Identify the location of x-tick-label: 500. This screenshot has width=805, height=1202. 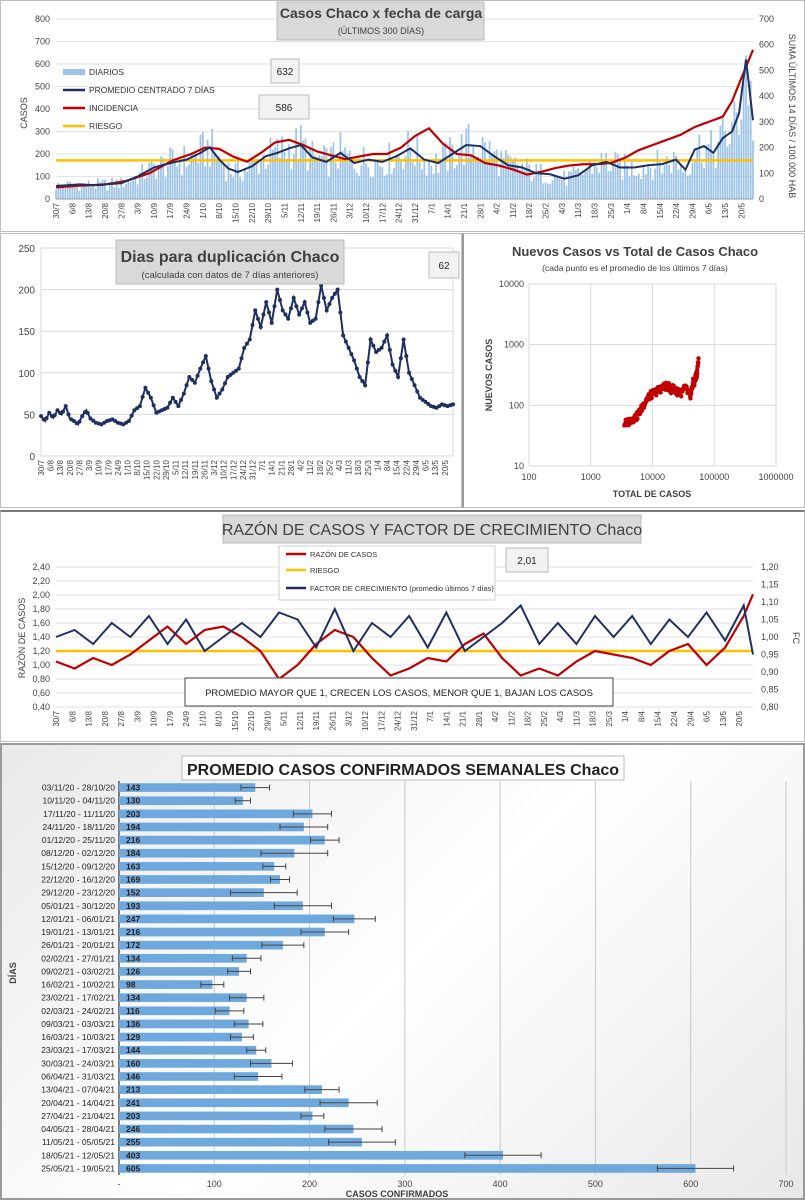
(595, 1184).